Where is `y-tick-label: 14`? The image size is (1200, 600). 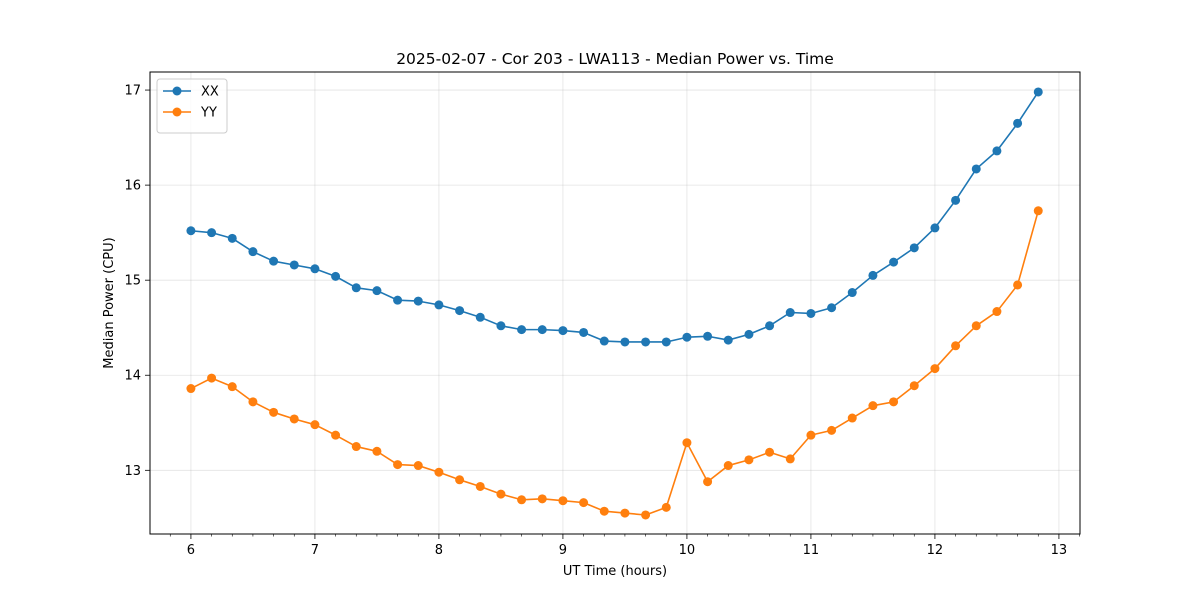 y-tick-label: 14 is located at coordinates (132, 376).